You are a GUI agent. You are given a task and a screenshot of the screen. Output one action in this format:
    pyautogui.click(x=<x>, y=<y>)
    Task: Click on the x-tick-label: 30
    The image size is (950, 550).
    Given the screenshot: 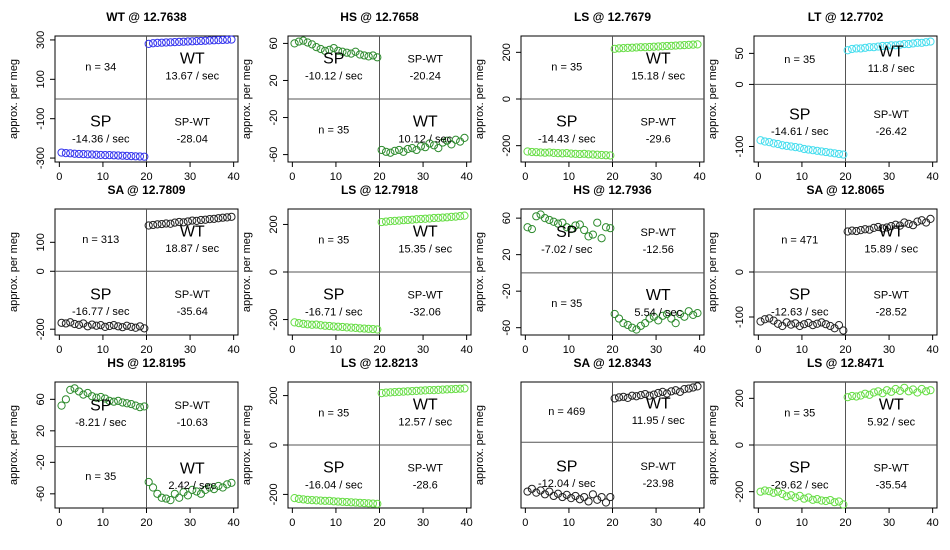 What is the action you would take?
    pyautogui.click(x=656, y=350)
    